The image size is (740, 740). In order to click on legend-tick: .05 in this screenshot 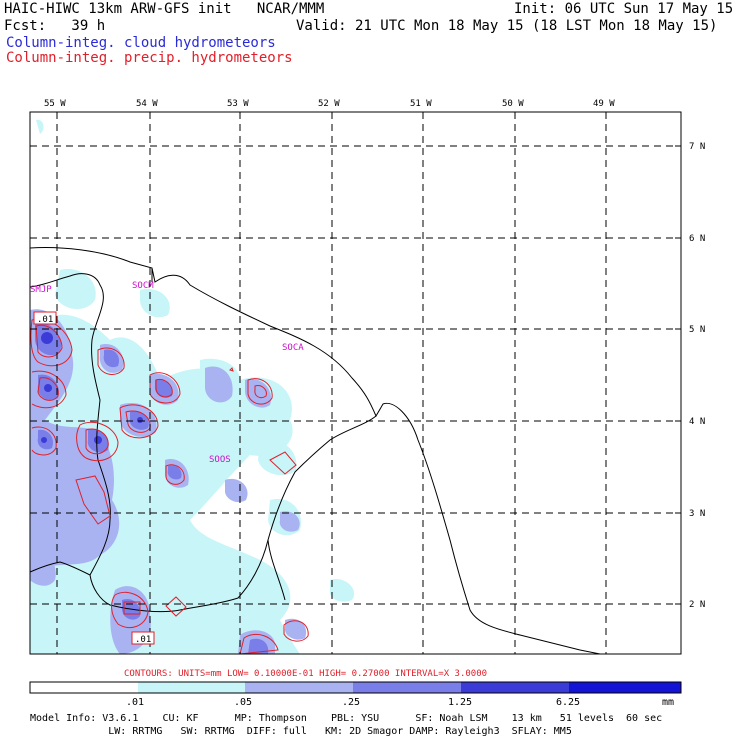, I will do `click(243, 702)`.